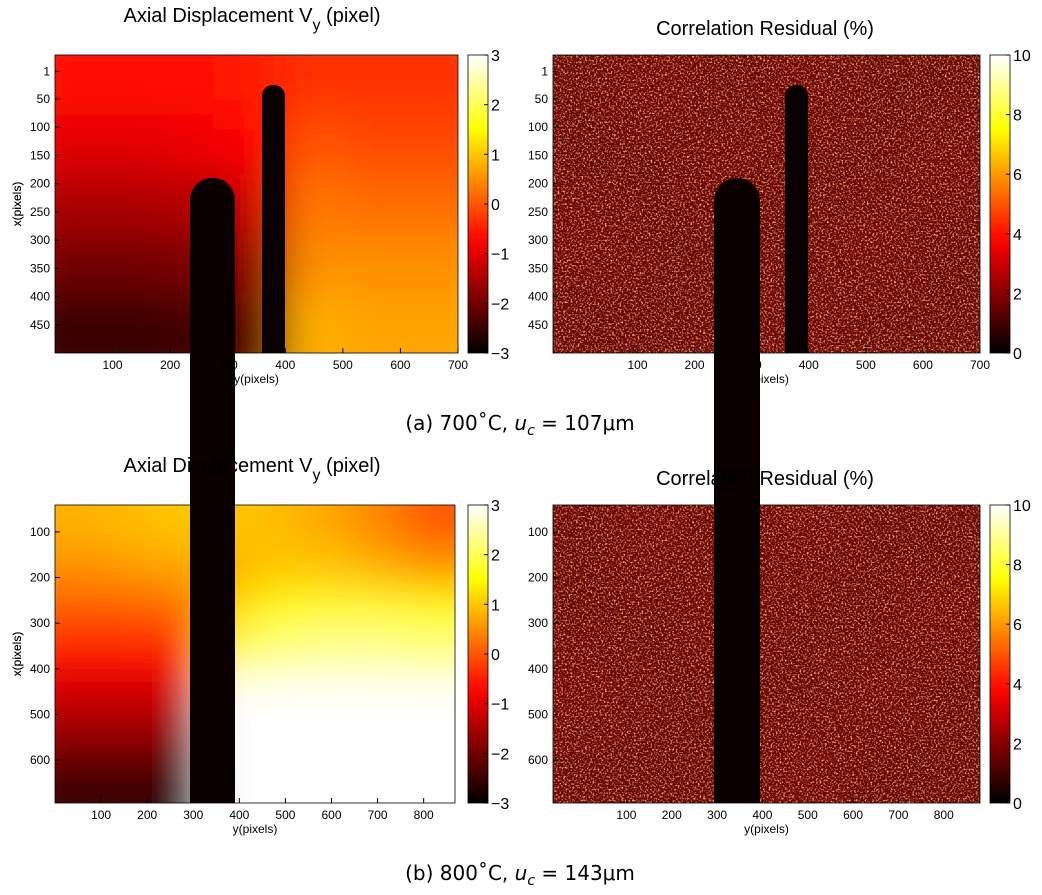 This screenshot has width=1042, height=895. Describe the element at coordinates (544, 71) in the screenshot. I see `y-tick-label: 1` at that location.